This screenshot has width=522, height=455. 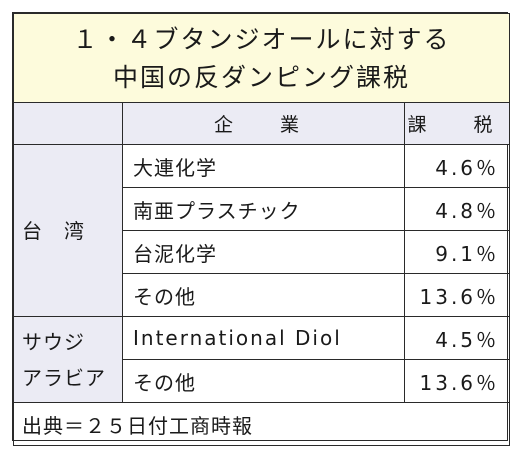 What do you see at coordinates (64, 377) in the screenshot?
I see `group-label-line-2: アラビア` at bounding box center [64, 377].